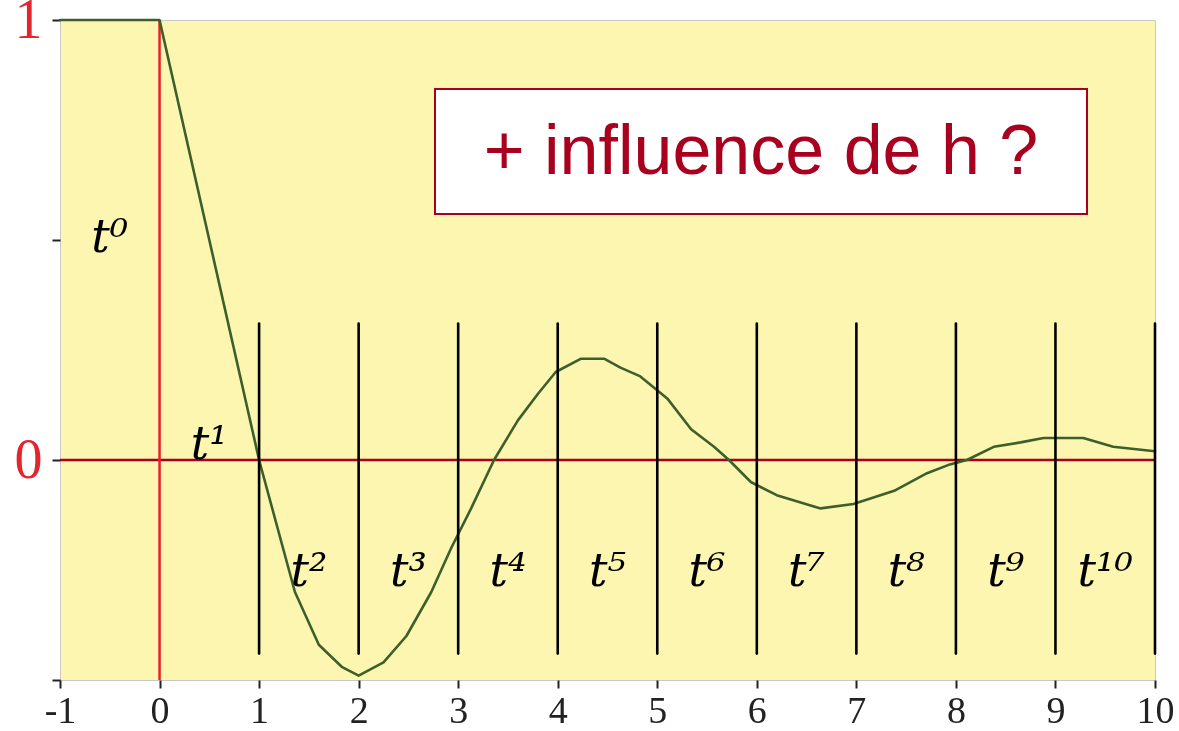  What do you see at coordinates (761, 150) in the screenshot?
I see `annotation: + influence de h ?` at bounding box center [761, 150].